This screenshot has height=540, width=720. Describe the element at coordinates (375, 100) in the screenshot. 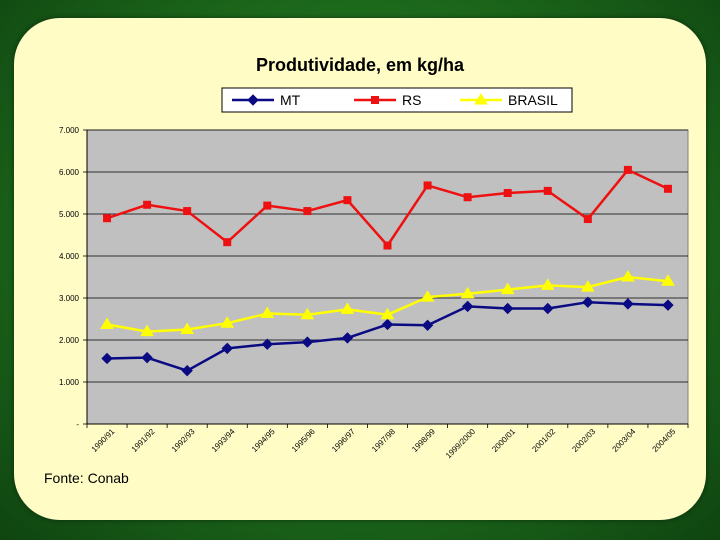

I see `legend-marker-rs` at that location.